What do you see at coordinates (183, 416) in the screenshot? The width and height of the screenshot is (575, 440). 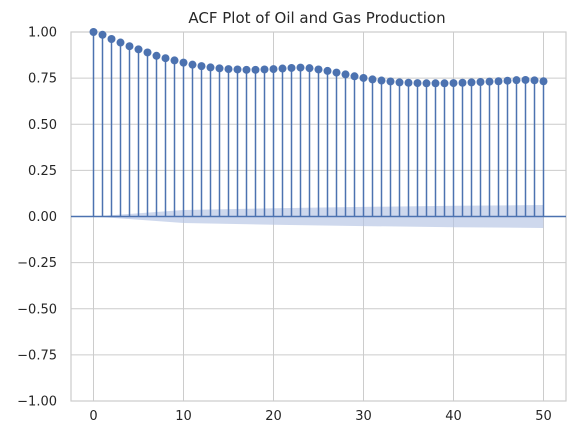 I see `x-tick-label: 10` at bounding box center [183, 416].